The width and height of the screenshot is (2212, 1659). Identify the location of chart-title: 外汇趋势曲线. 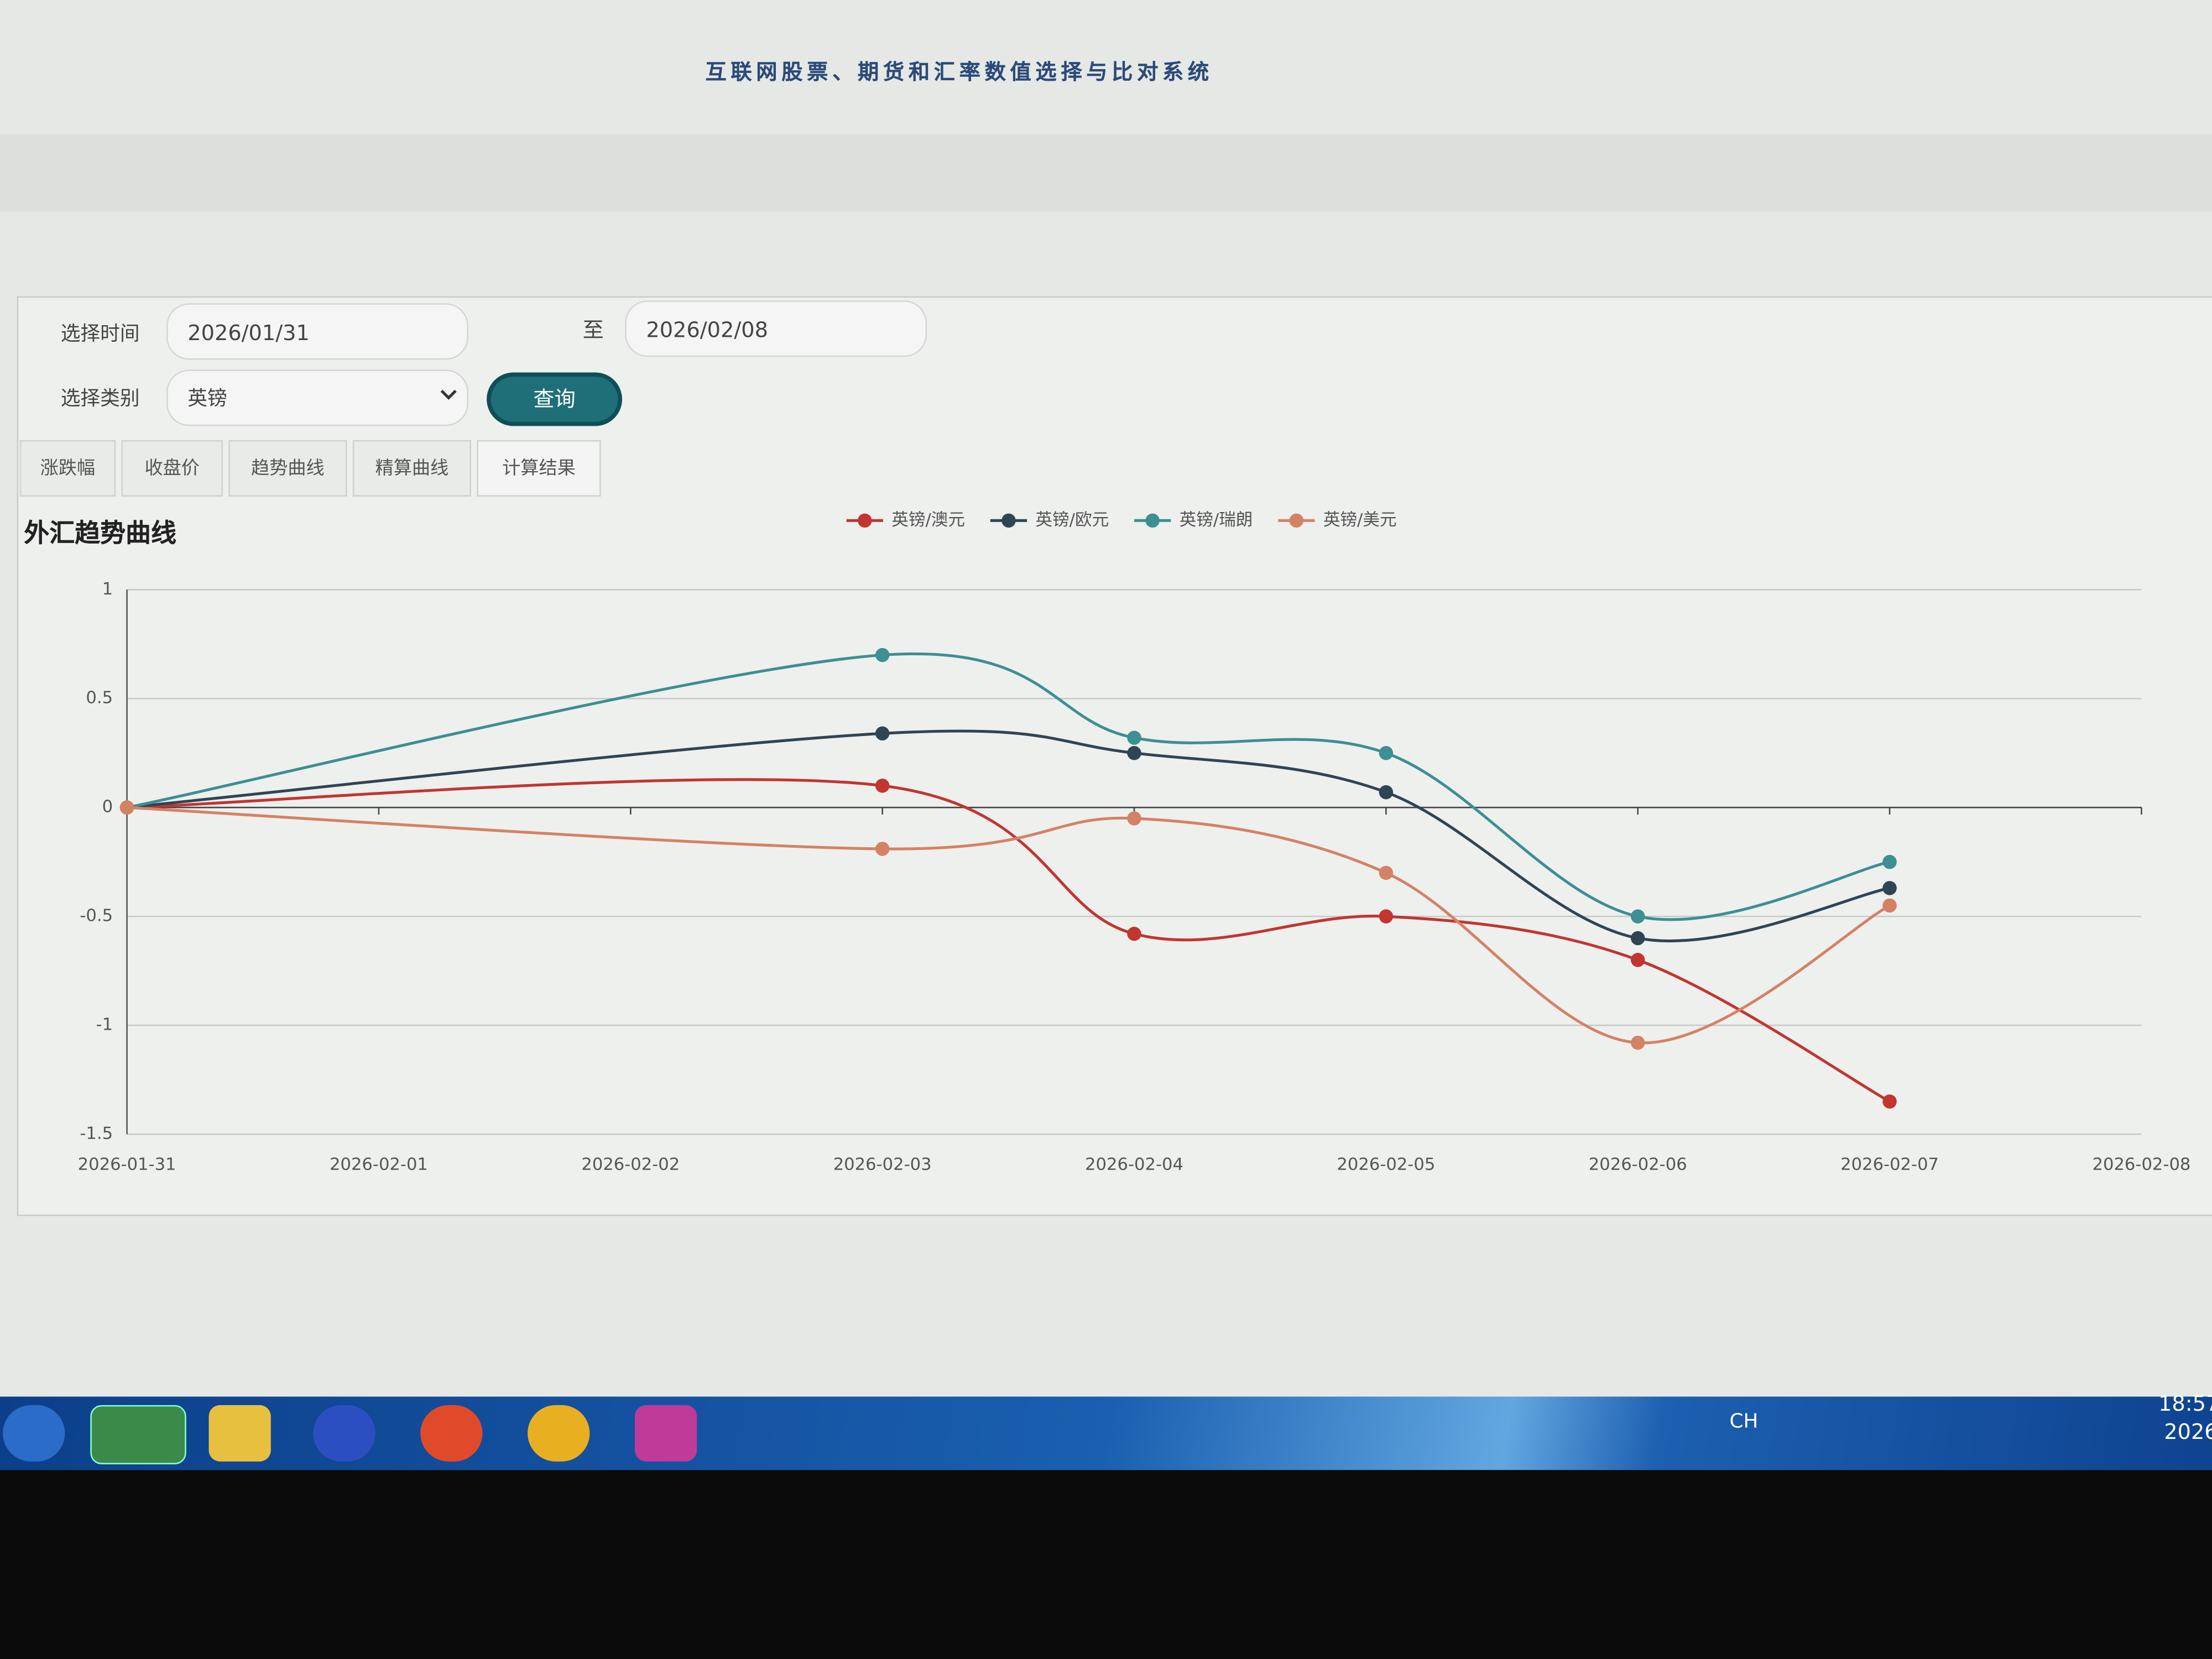
(100, 534).